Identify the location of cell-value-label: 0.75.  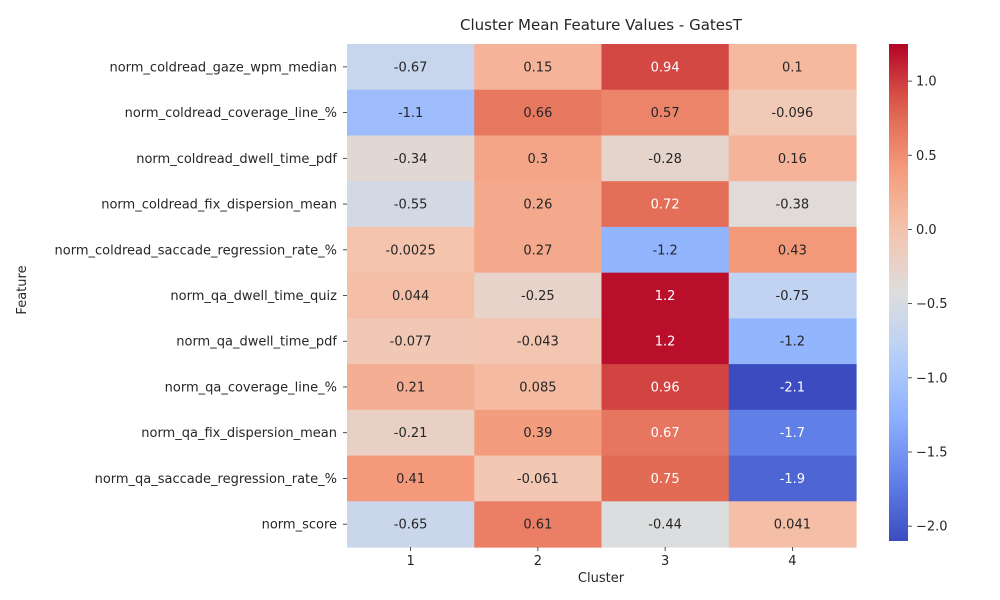
(665, 479).